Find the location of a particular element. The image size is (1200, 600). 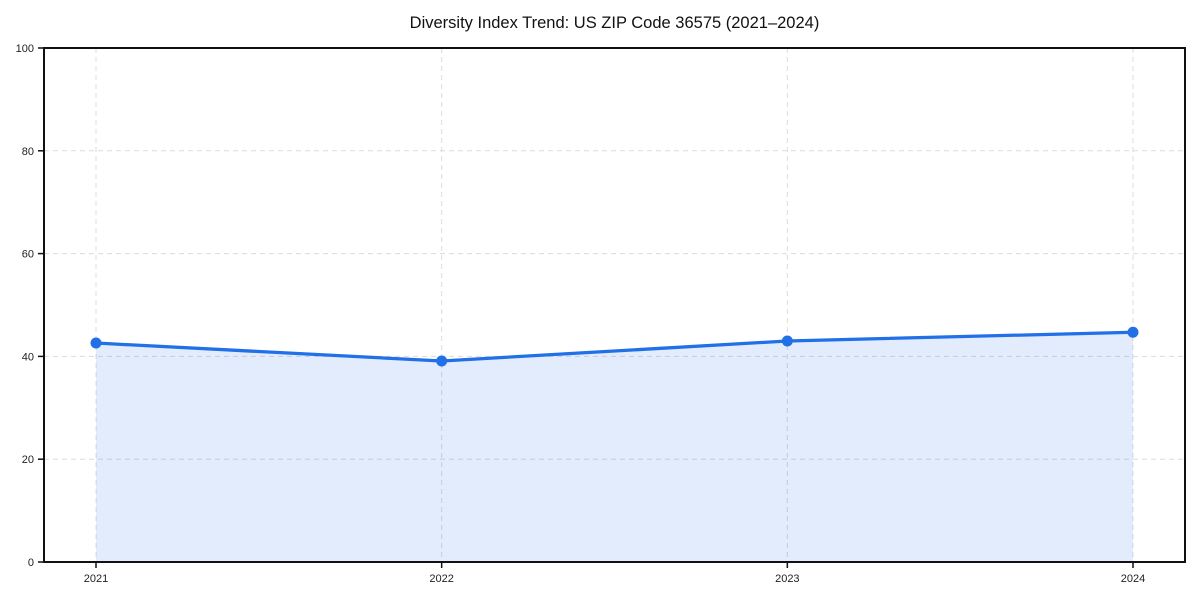

y-tick-label: 40 is located at coordinates (28, 357).